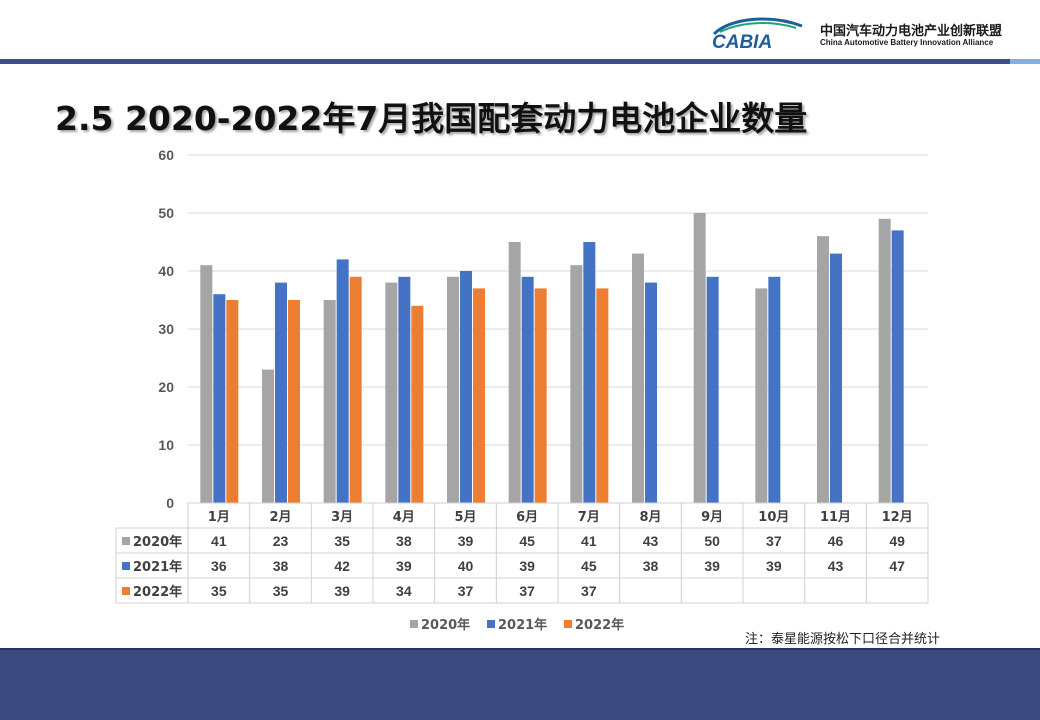 The height and width of the screenshot is (720, 1040). What do you see at coordinates (466, 566) in the screenshot?
I see `data-label: 40` at bounding box center [466, 566].